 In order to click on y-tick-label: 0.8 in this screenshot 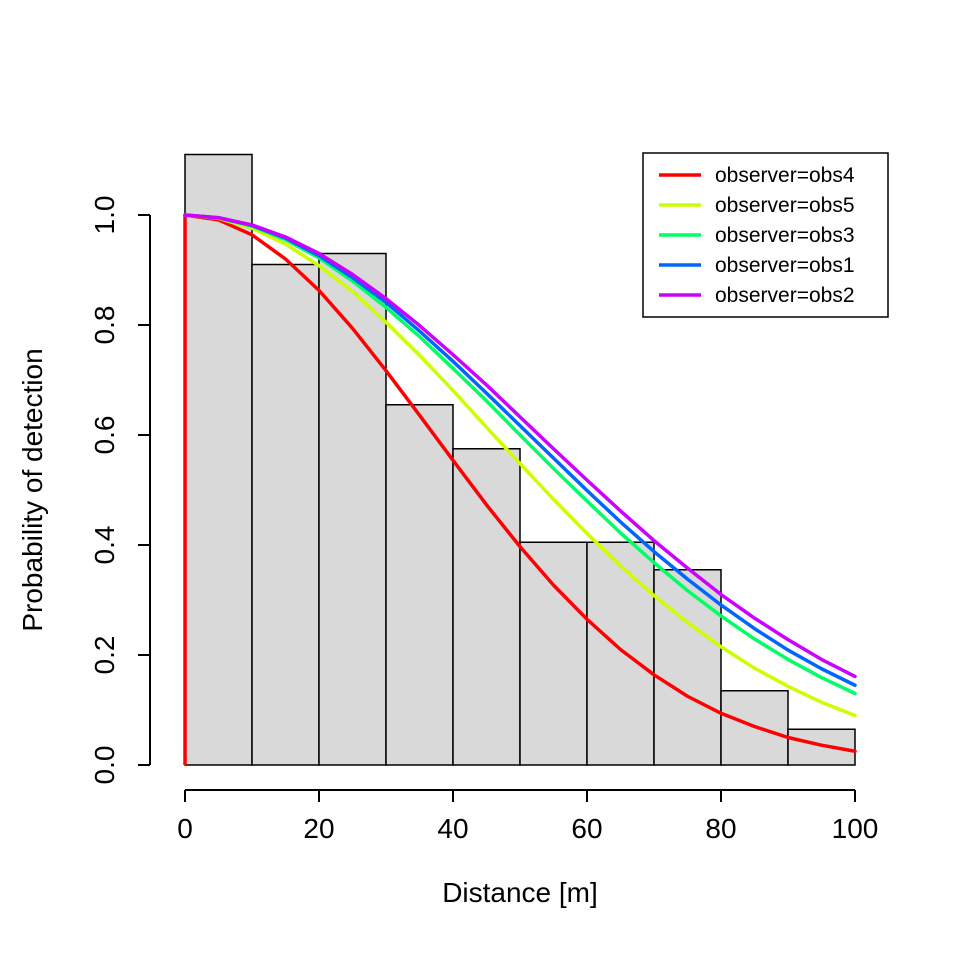, I will do `click(104, 325)`.